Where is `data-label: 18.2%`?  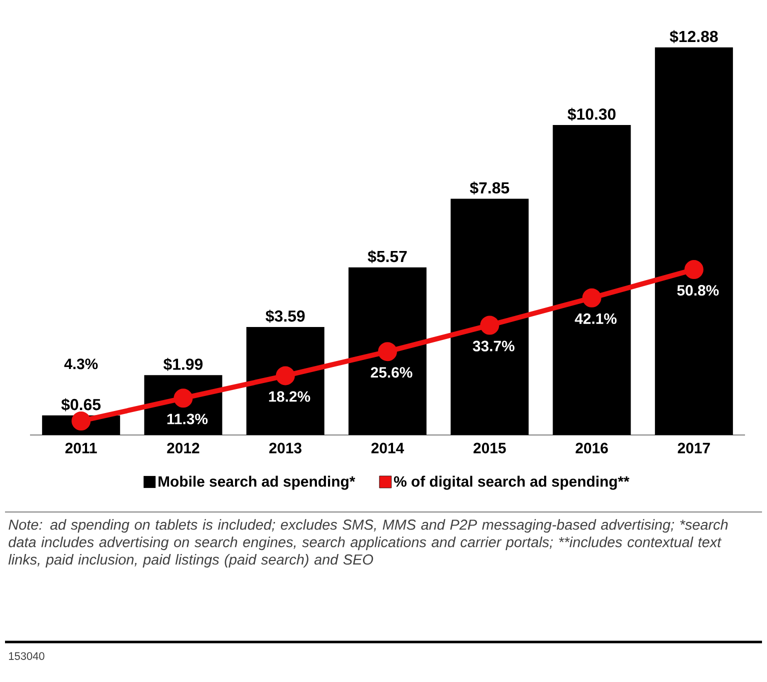
data-label: 18.2% is located at coordinates (289, 396).